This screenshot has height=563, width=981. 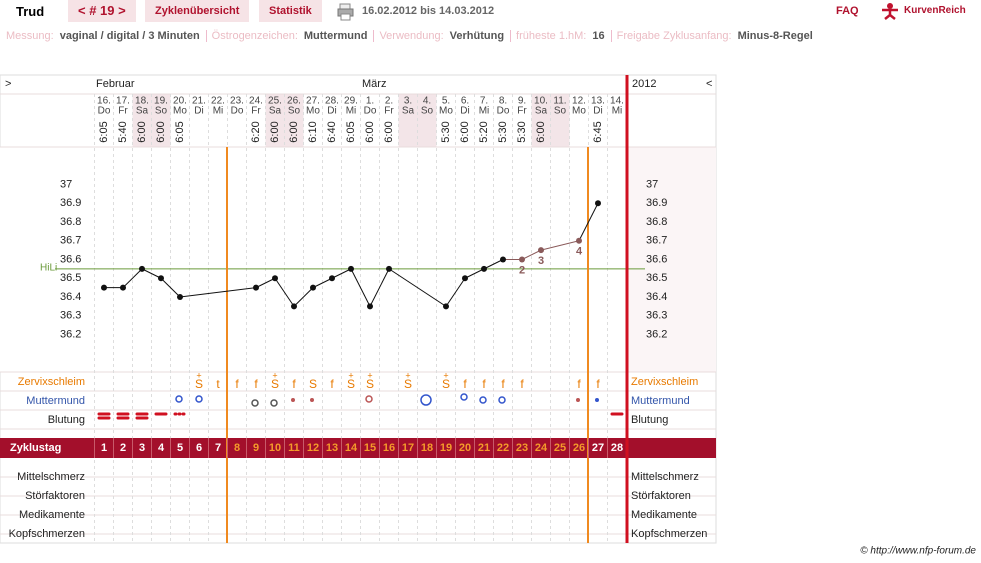 I want to click on day-number: 7., so click(x=484, y=101).